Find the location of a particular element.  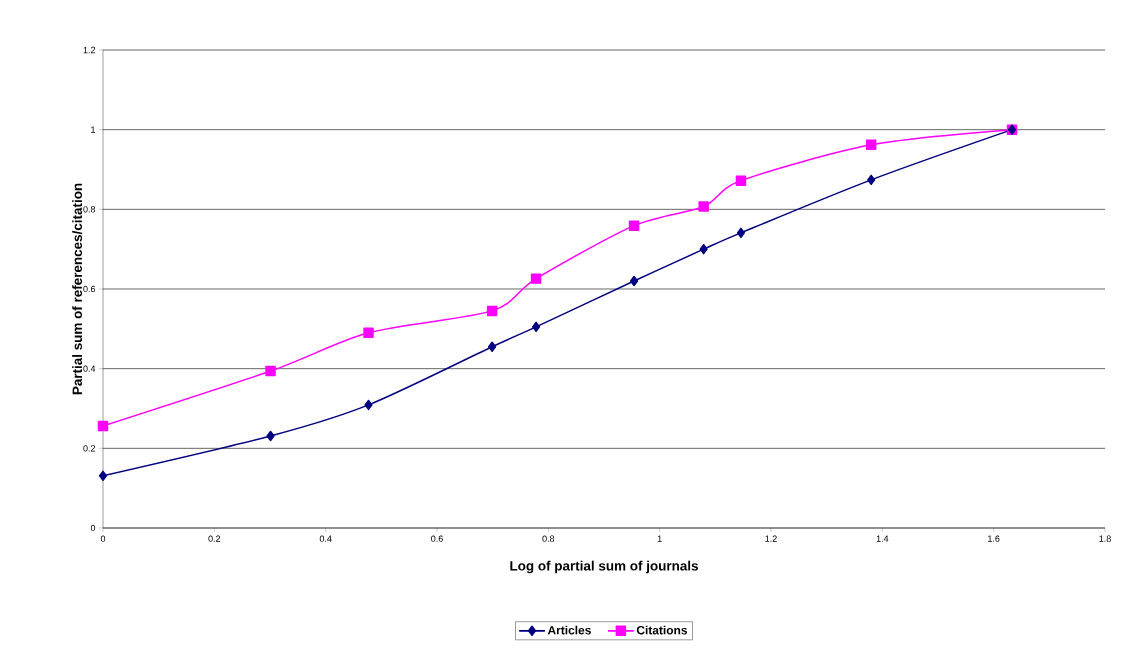

x-tick-label: 1.2 is located at coordinates (771, 538).